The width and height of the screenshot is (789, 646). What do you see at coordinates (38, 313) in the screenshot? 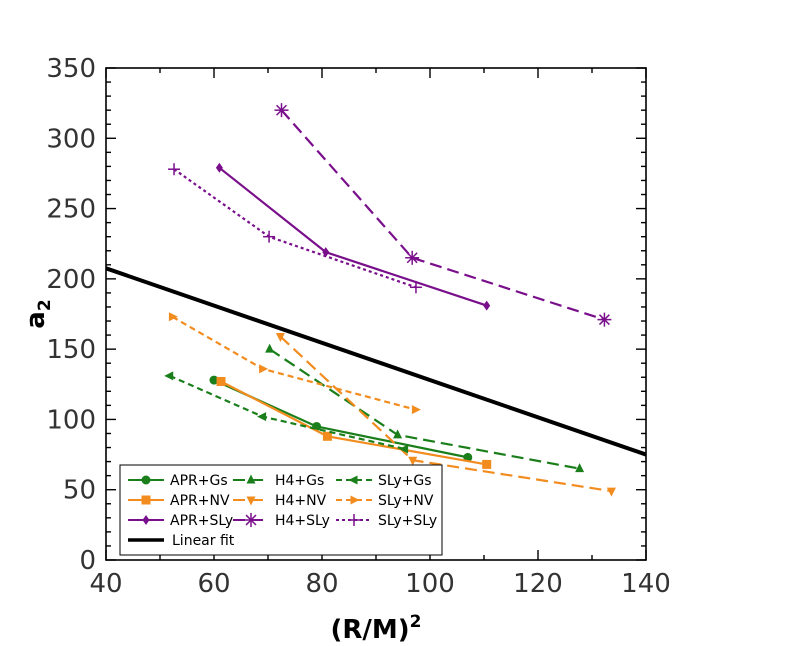
I see `y-axis-title: a2` at bounding box center [38, 313].